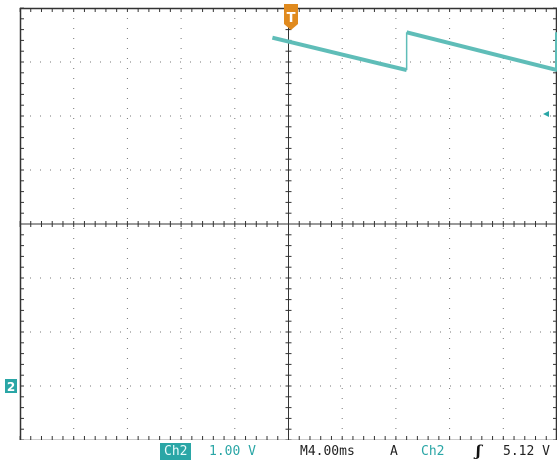 Image resolution: width=557 pixels, height=464 pixels. I want to click on trigger-mode: A, so click(394, 451).